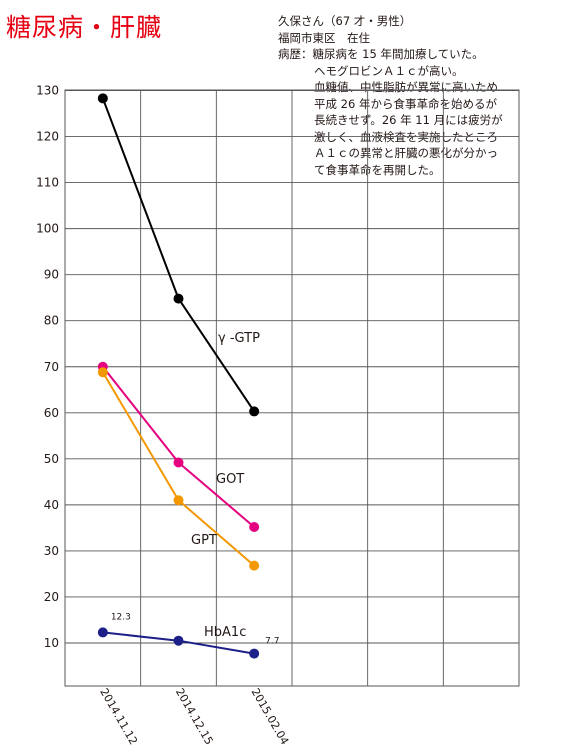 The image size is (574, 748). What do you see at coordinates (381, 54) in the screenshot?
I see `history-line: 病歴：糖尿病を 15 年間加療していた。` at bounding box center [381, 54].